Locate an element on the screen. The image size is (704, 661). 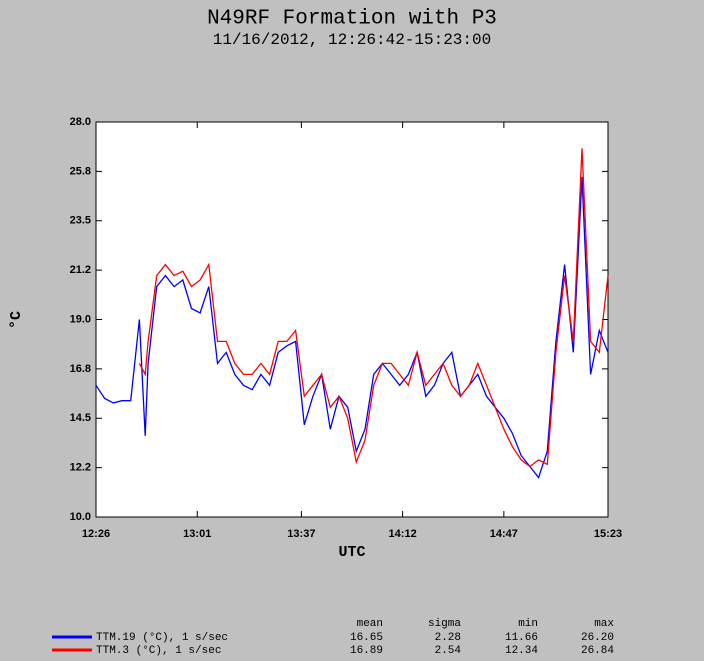
stats-header: min is located at coordinates (528, 624).